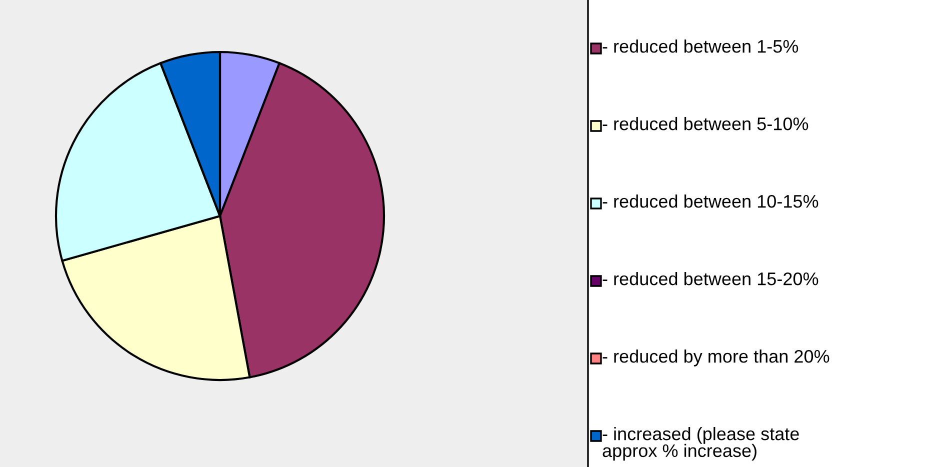 This screenshot has height=467, width=935. I want to click on legend-label: - reduced between 10-15%, so click(710, 201).